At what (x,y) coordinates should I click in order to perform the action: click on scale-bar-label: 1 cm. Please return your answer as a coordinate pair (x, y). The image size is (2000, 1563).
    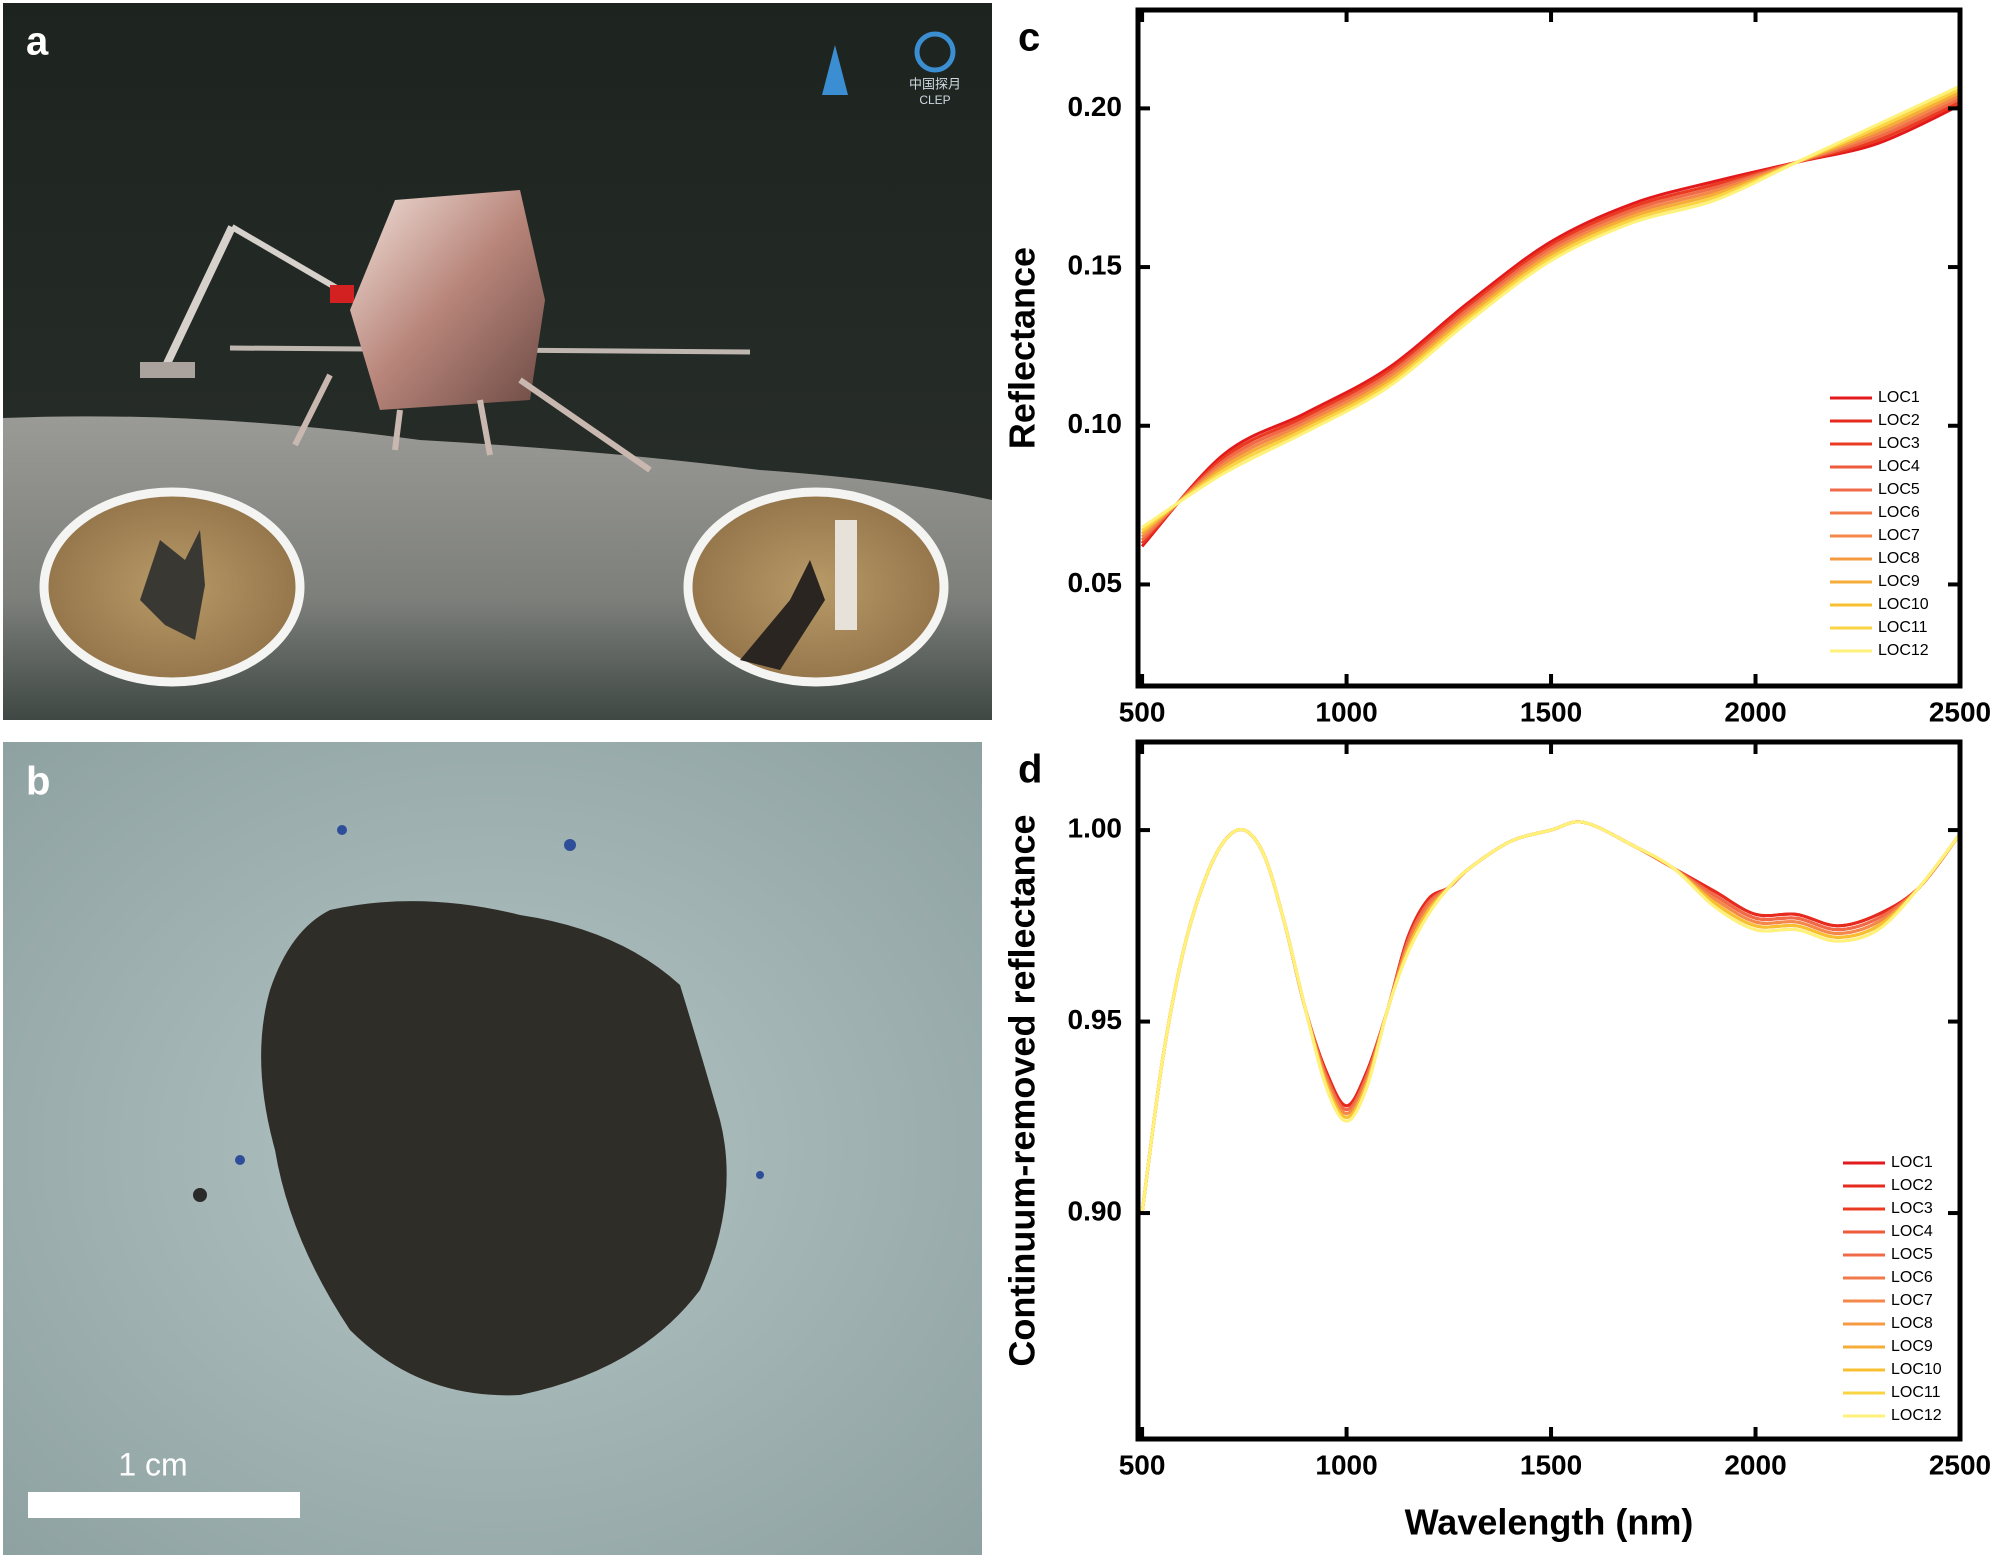
    Looking at the image, I should click on (152, 1464).